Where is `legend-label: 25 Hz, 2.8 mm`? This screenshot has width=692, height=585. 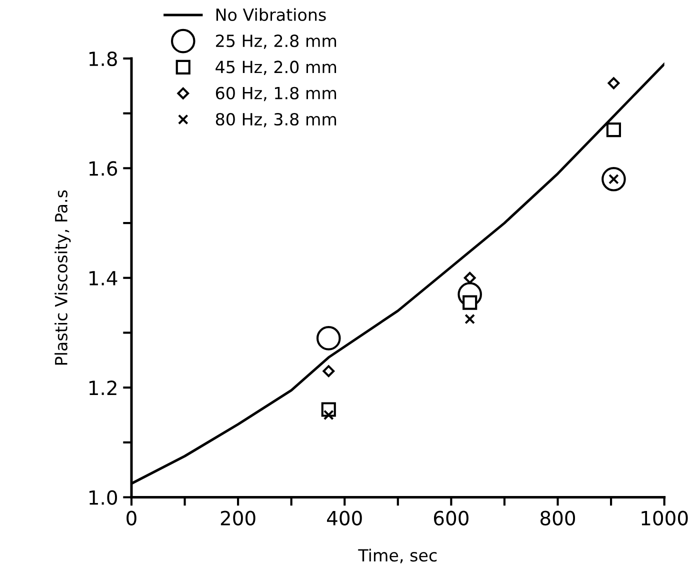
legend-label: 25 Hz, 2.8 mm is located at coordinates (276, 41).